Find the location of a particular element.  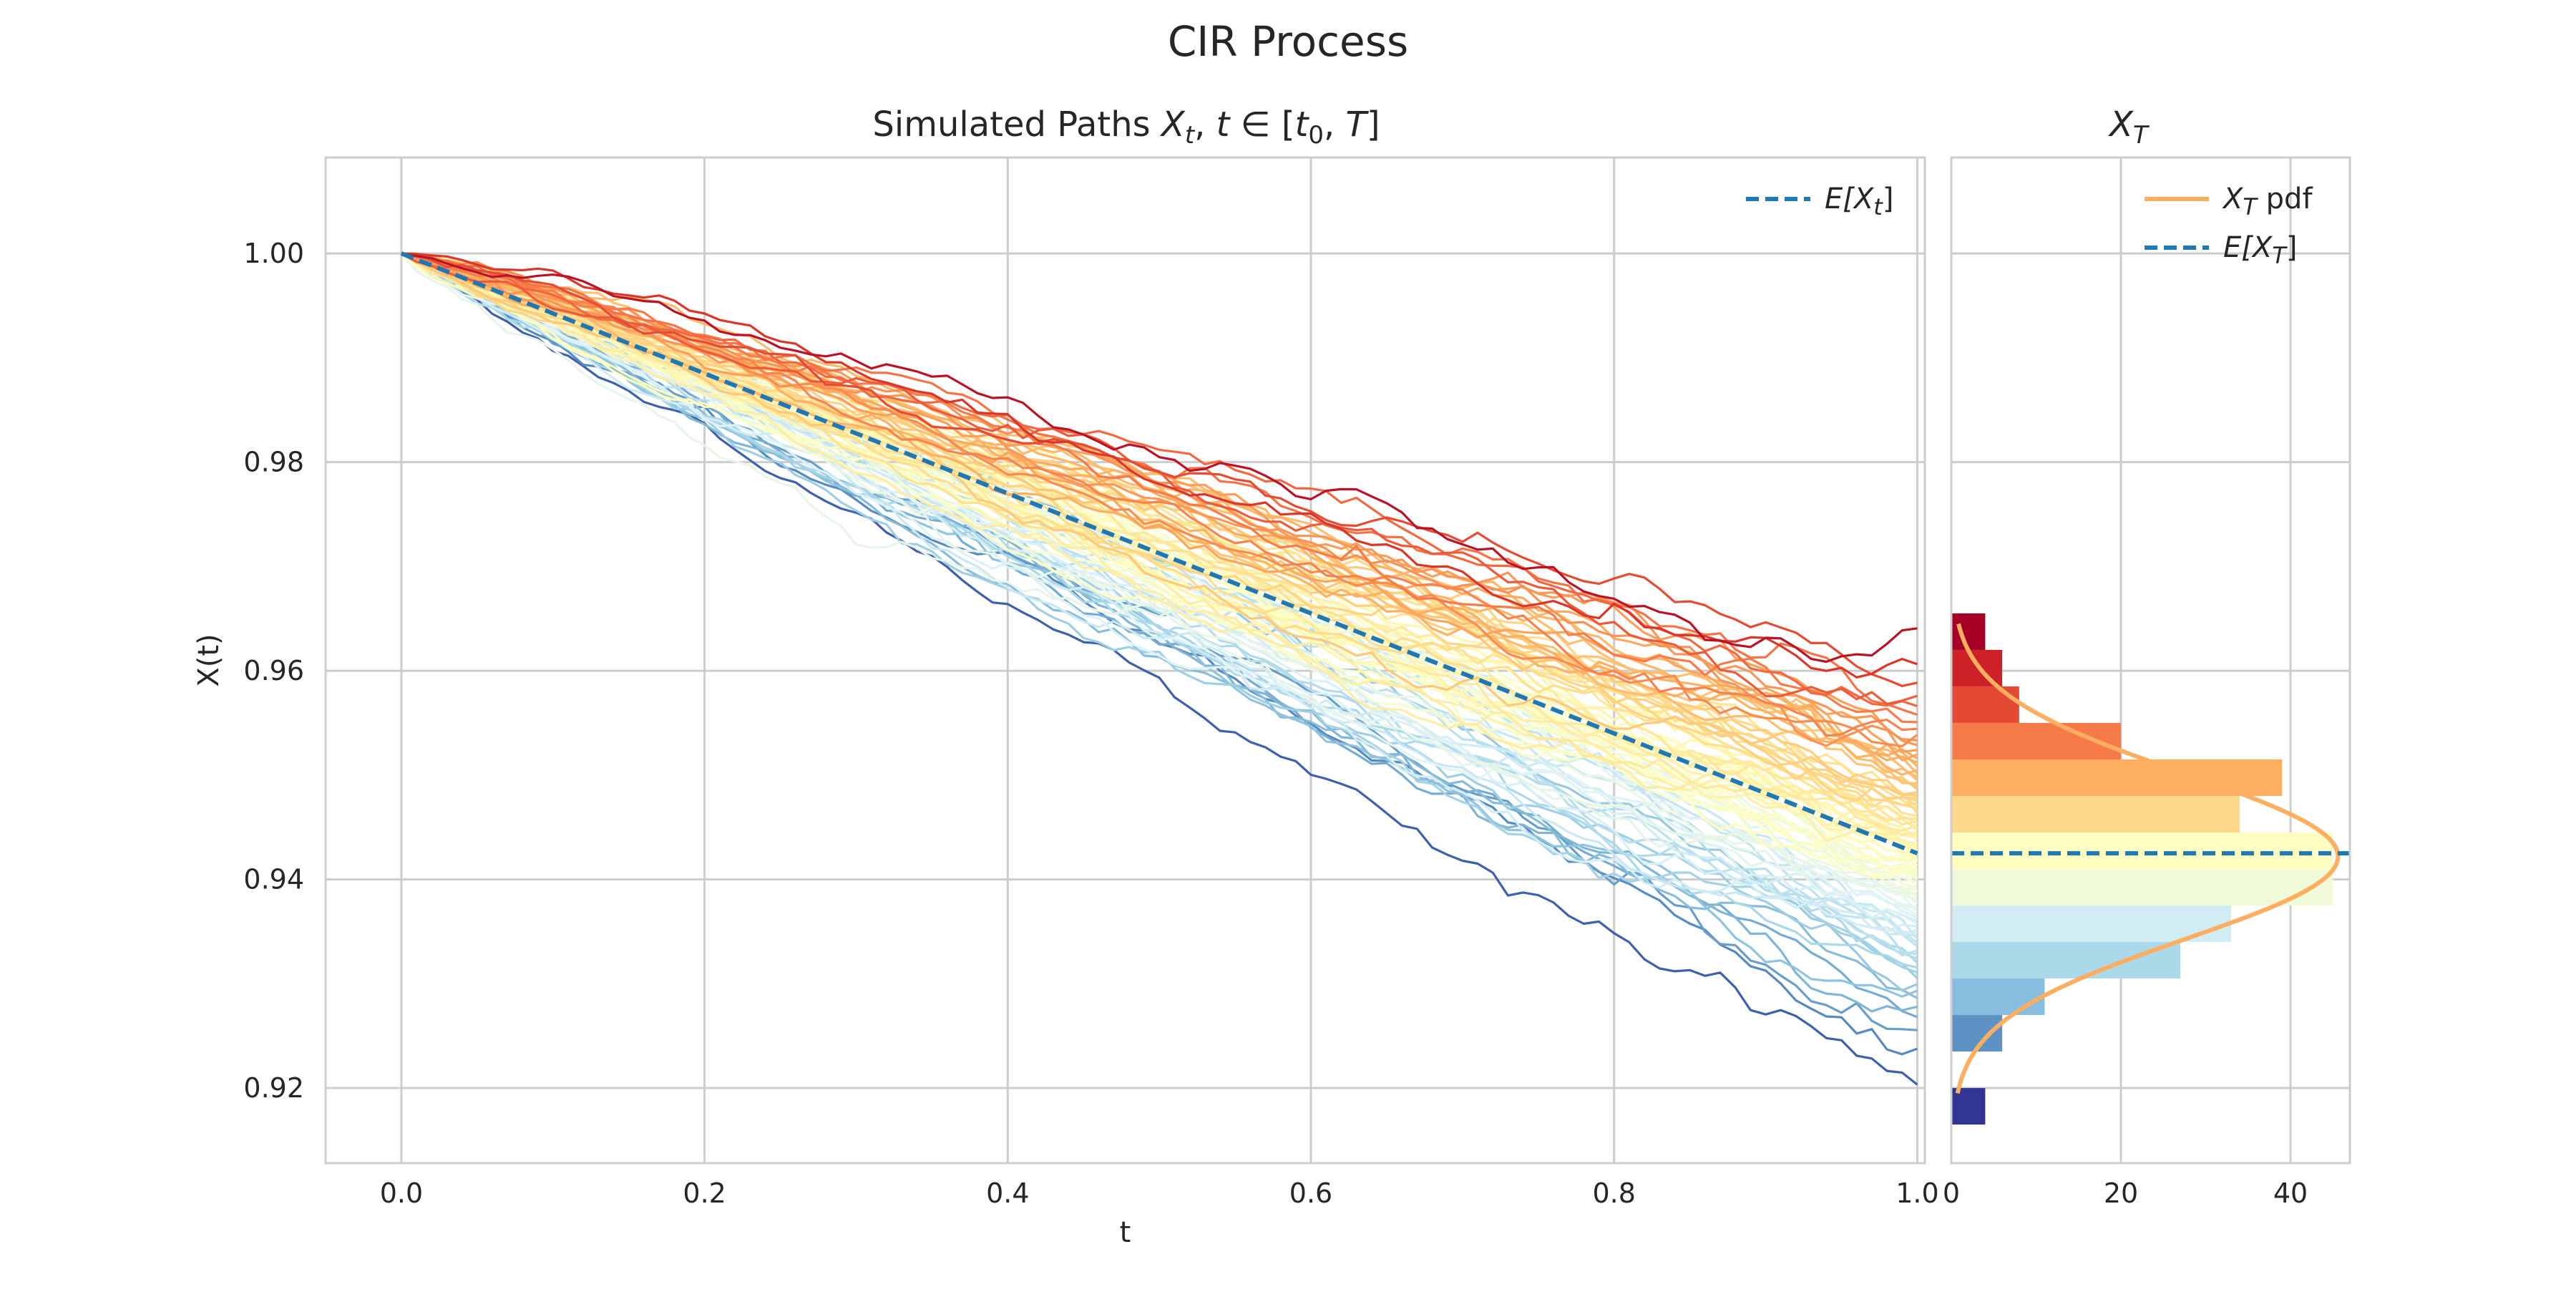

figure-title: CIR Process is located at coordinates (1288, 41).